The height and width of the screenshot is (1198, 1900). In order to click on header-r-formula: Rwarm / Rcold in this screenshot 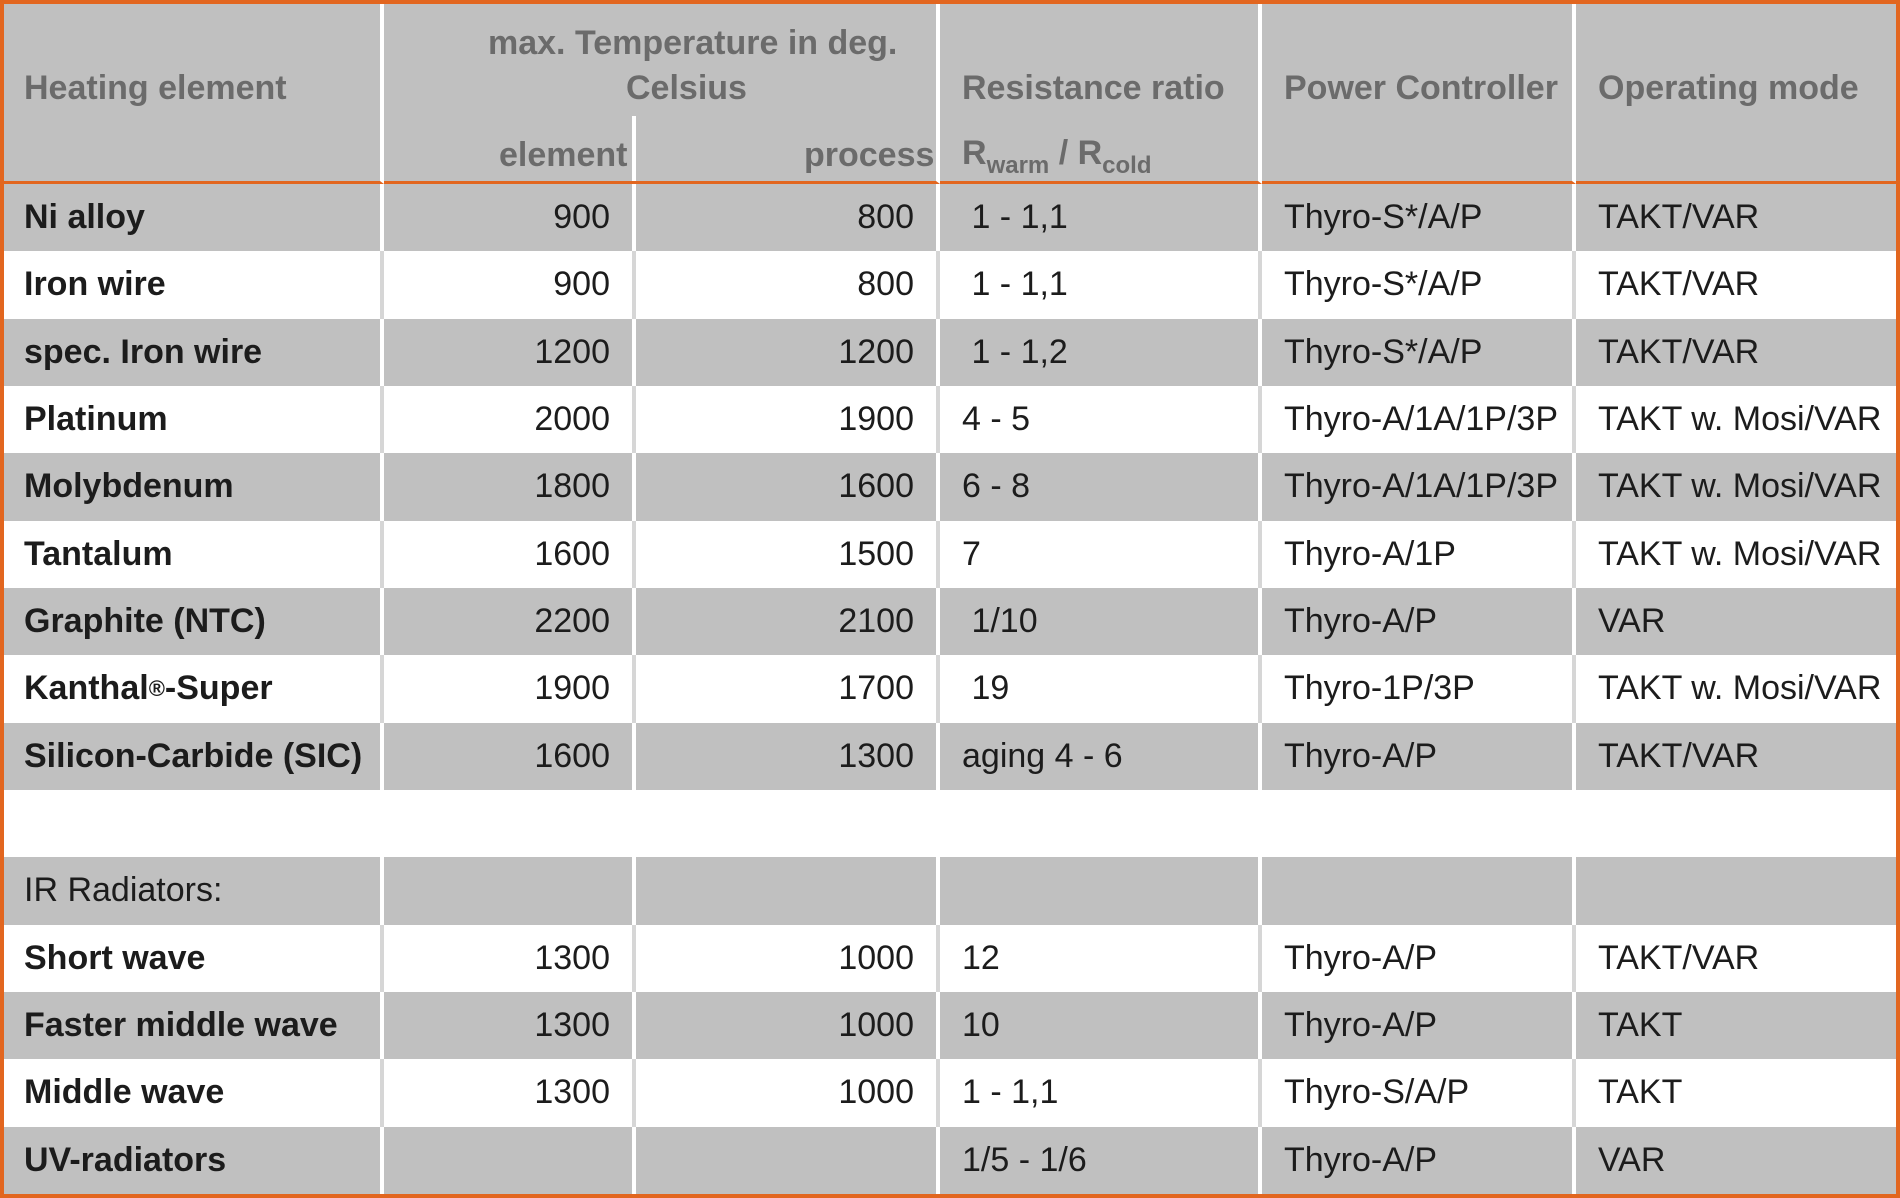, I will do `click(1057, 157)`.